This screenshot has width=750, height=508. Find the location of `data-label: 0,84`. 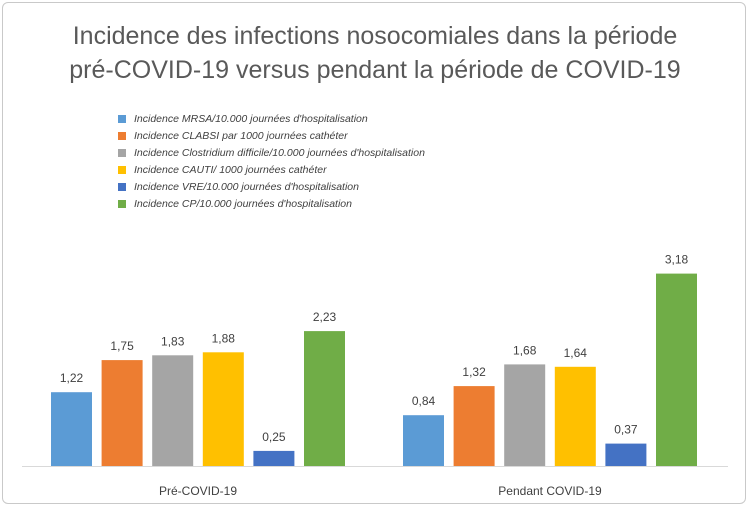

data-label: 0,84 is located at coordinates (424, 401).